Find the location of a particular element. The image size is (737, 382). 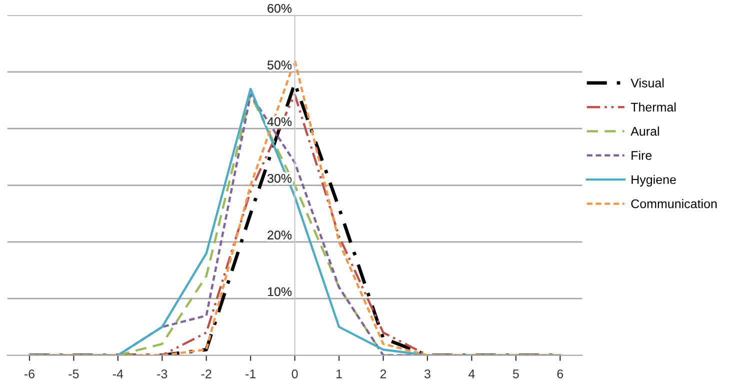

x-tick-label: 1 is located at coordinates (339, 374).